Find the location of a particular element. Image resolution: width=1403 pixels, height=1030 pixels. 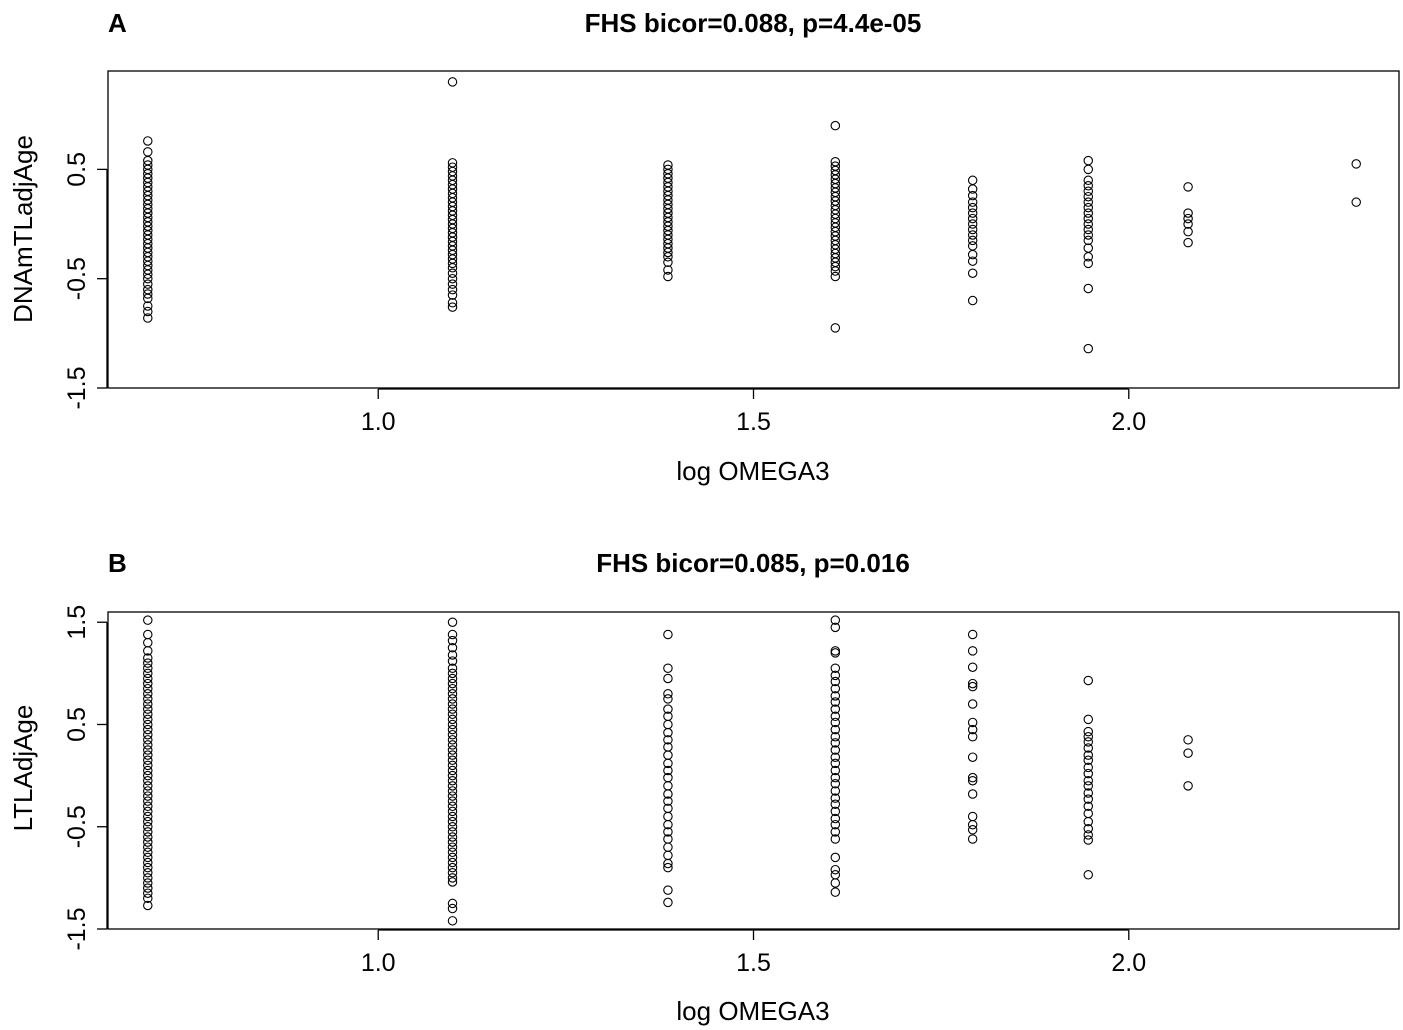

y-axis-label: LTLAdjAge is located at coordinates (23, 768).